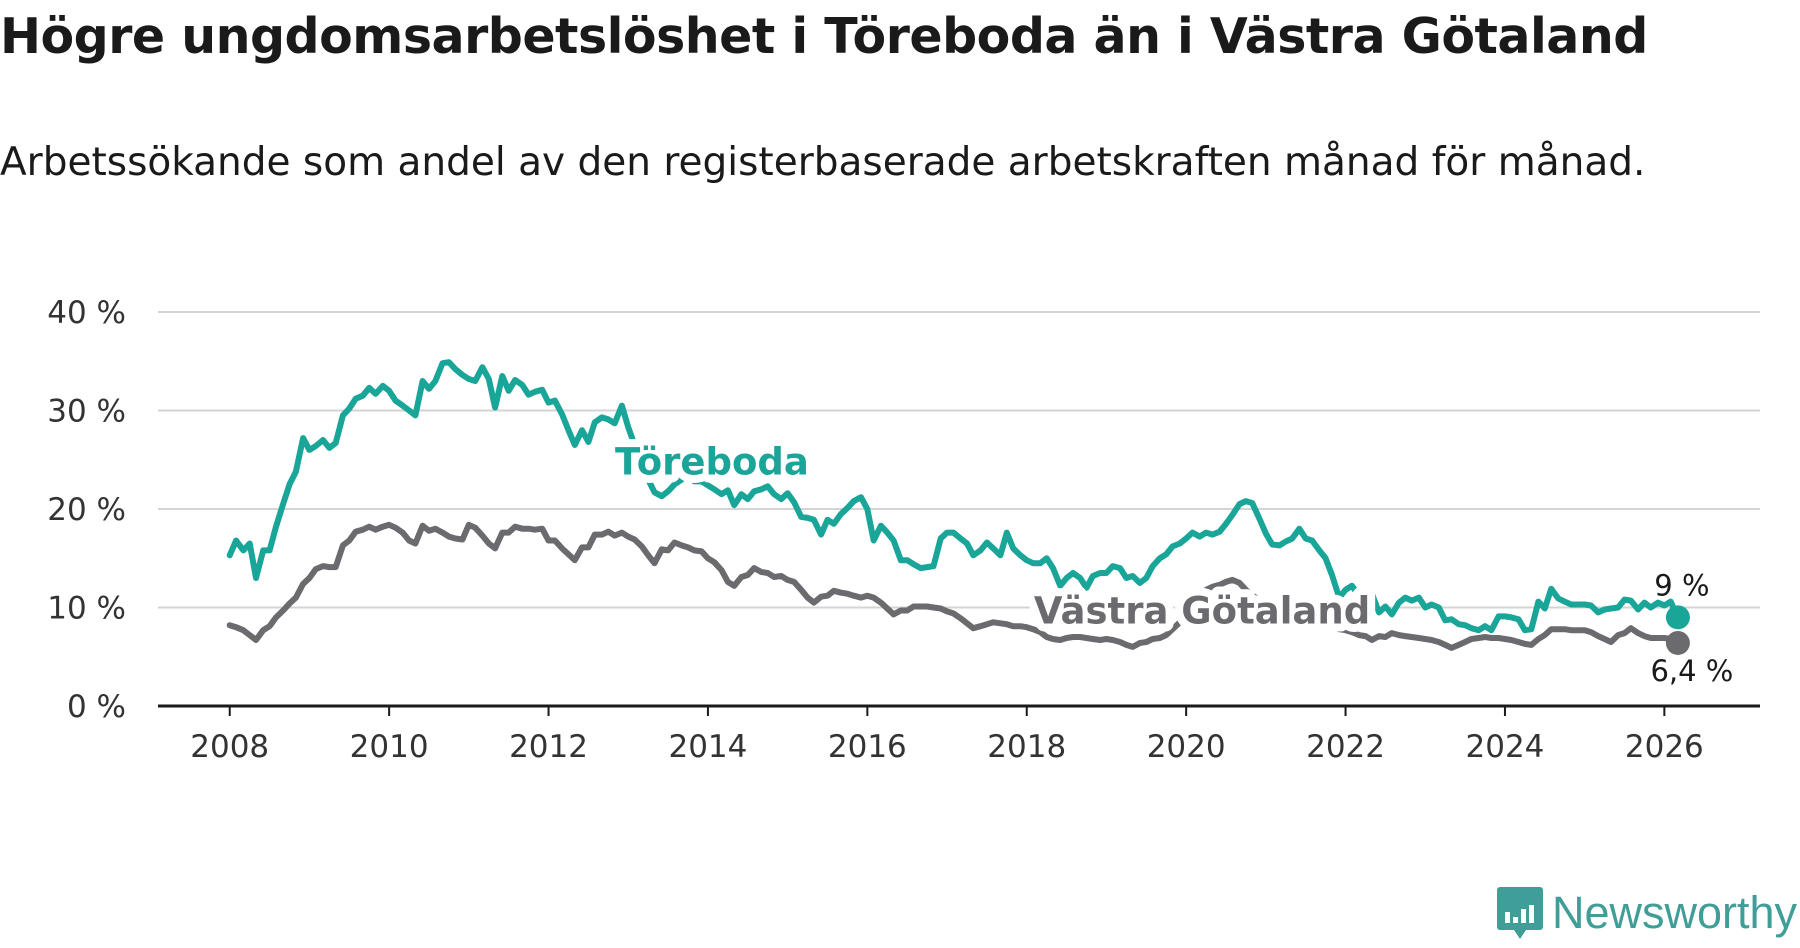 The width and height of the screenshot is (1800, 948). What do you see at coordinates (86, 609) in the screenshot?
I see `y-tick-label: 10 %` at bounding box center [86, 609].